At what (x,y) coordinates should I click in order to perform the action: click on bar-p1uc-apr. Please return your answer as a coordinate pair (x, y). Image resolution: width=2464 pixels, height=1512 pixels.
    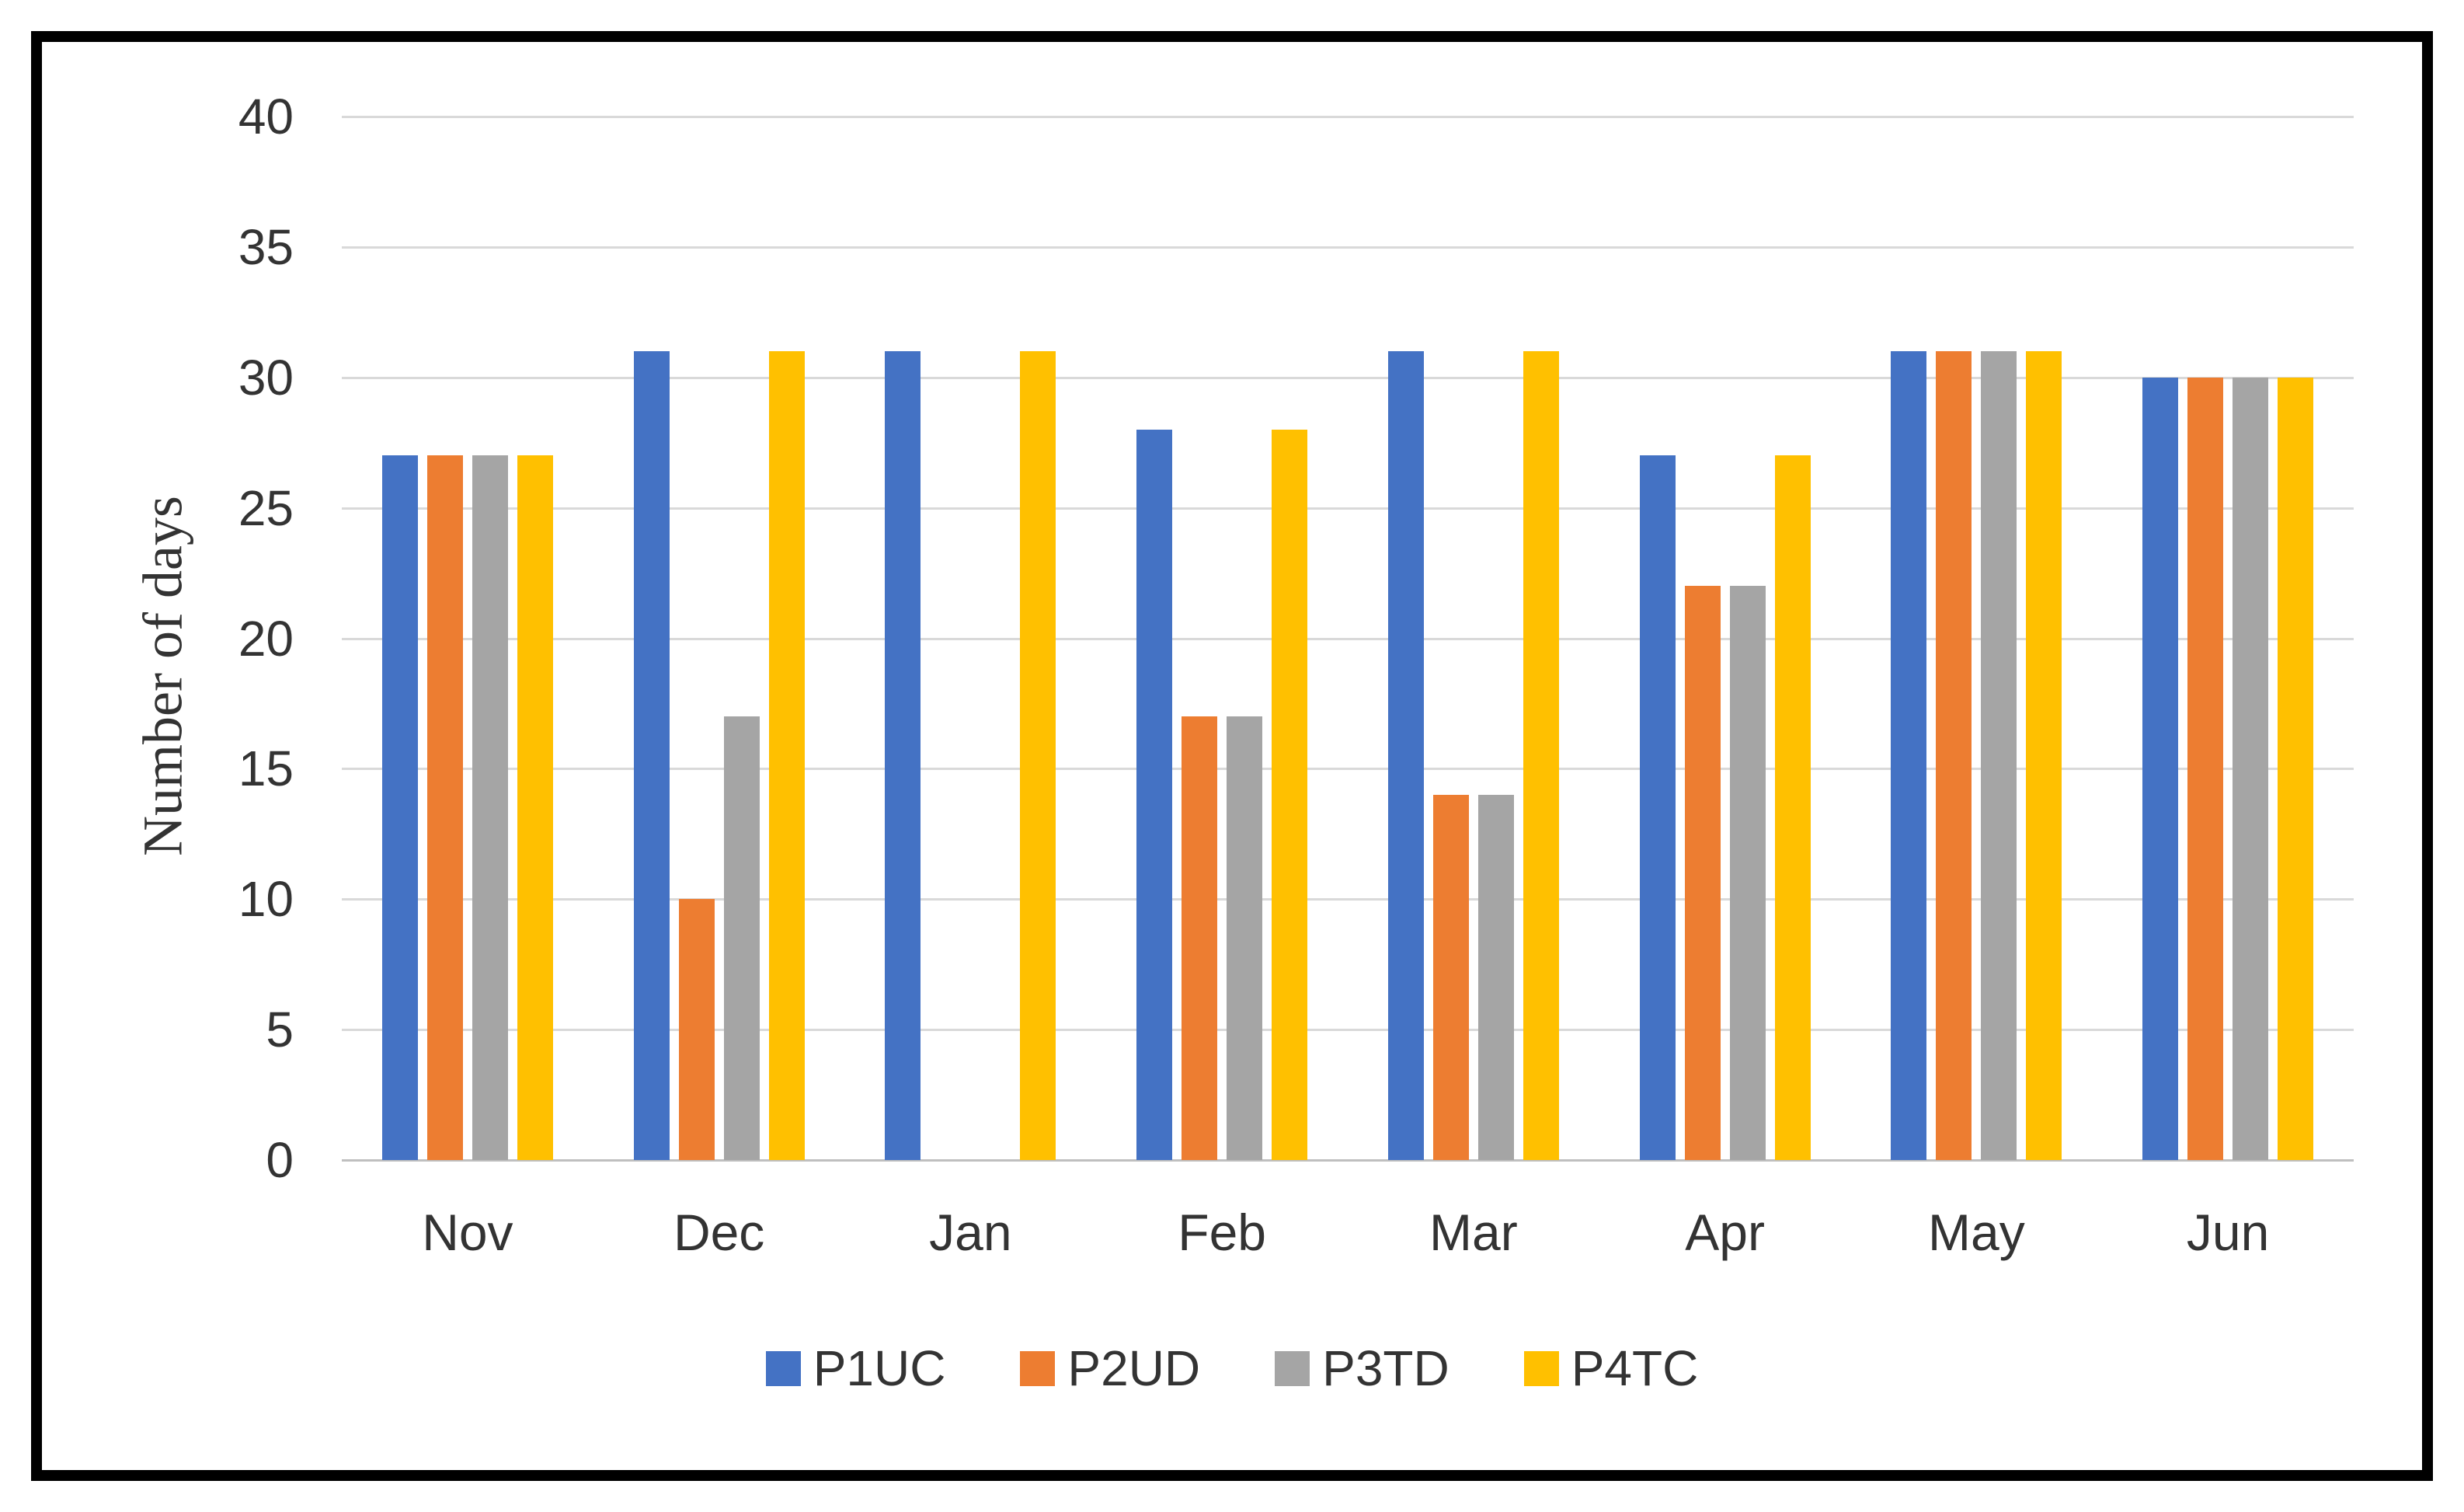
    Looking at the image, I should click on (1657, 807).